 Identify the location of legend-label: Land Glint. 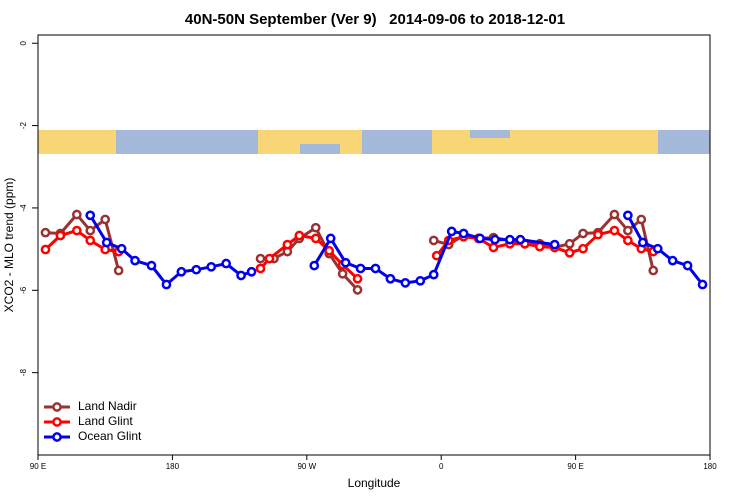
(105, 421).